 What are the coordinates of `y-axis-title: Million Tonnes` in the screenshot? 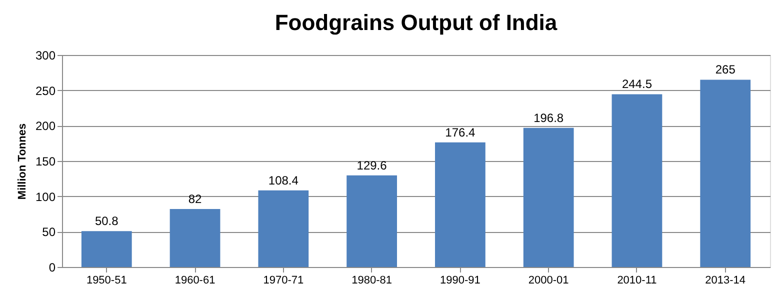 It's located at (22, 161).